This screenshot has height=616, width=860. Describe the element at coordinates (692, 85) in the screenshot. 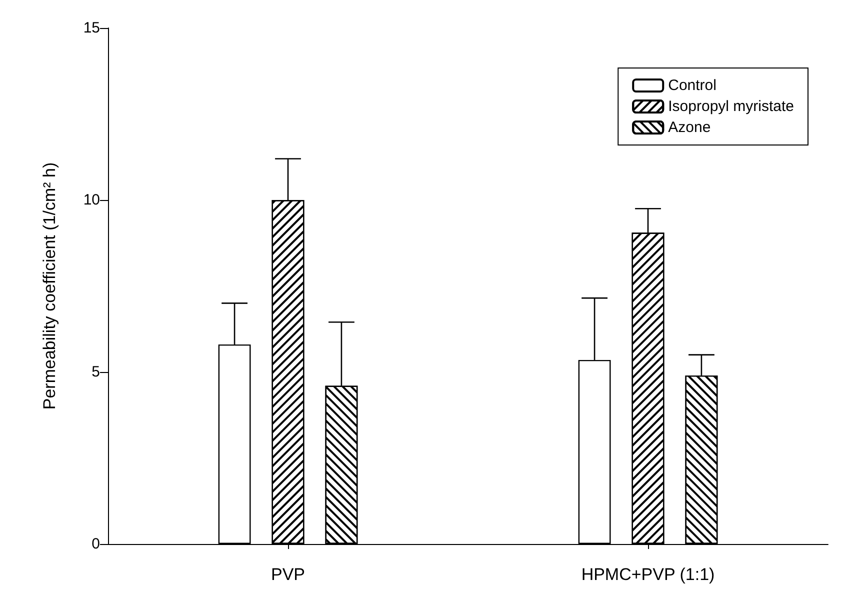

I see `legend-label: Control` at that location.